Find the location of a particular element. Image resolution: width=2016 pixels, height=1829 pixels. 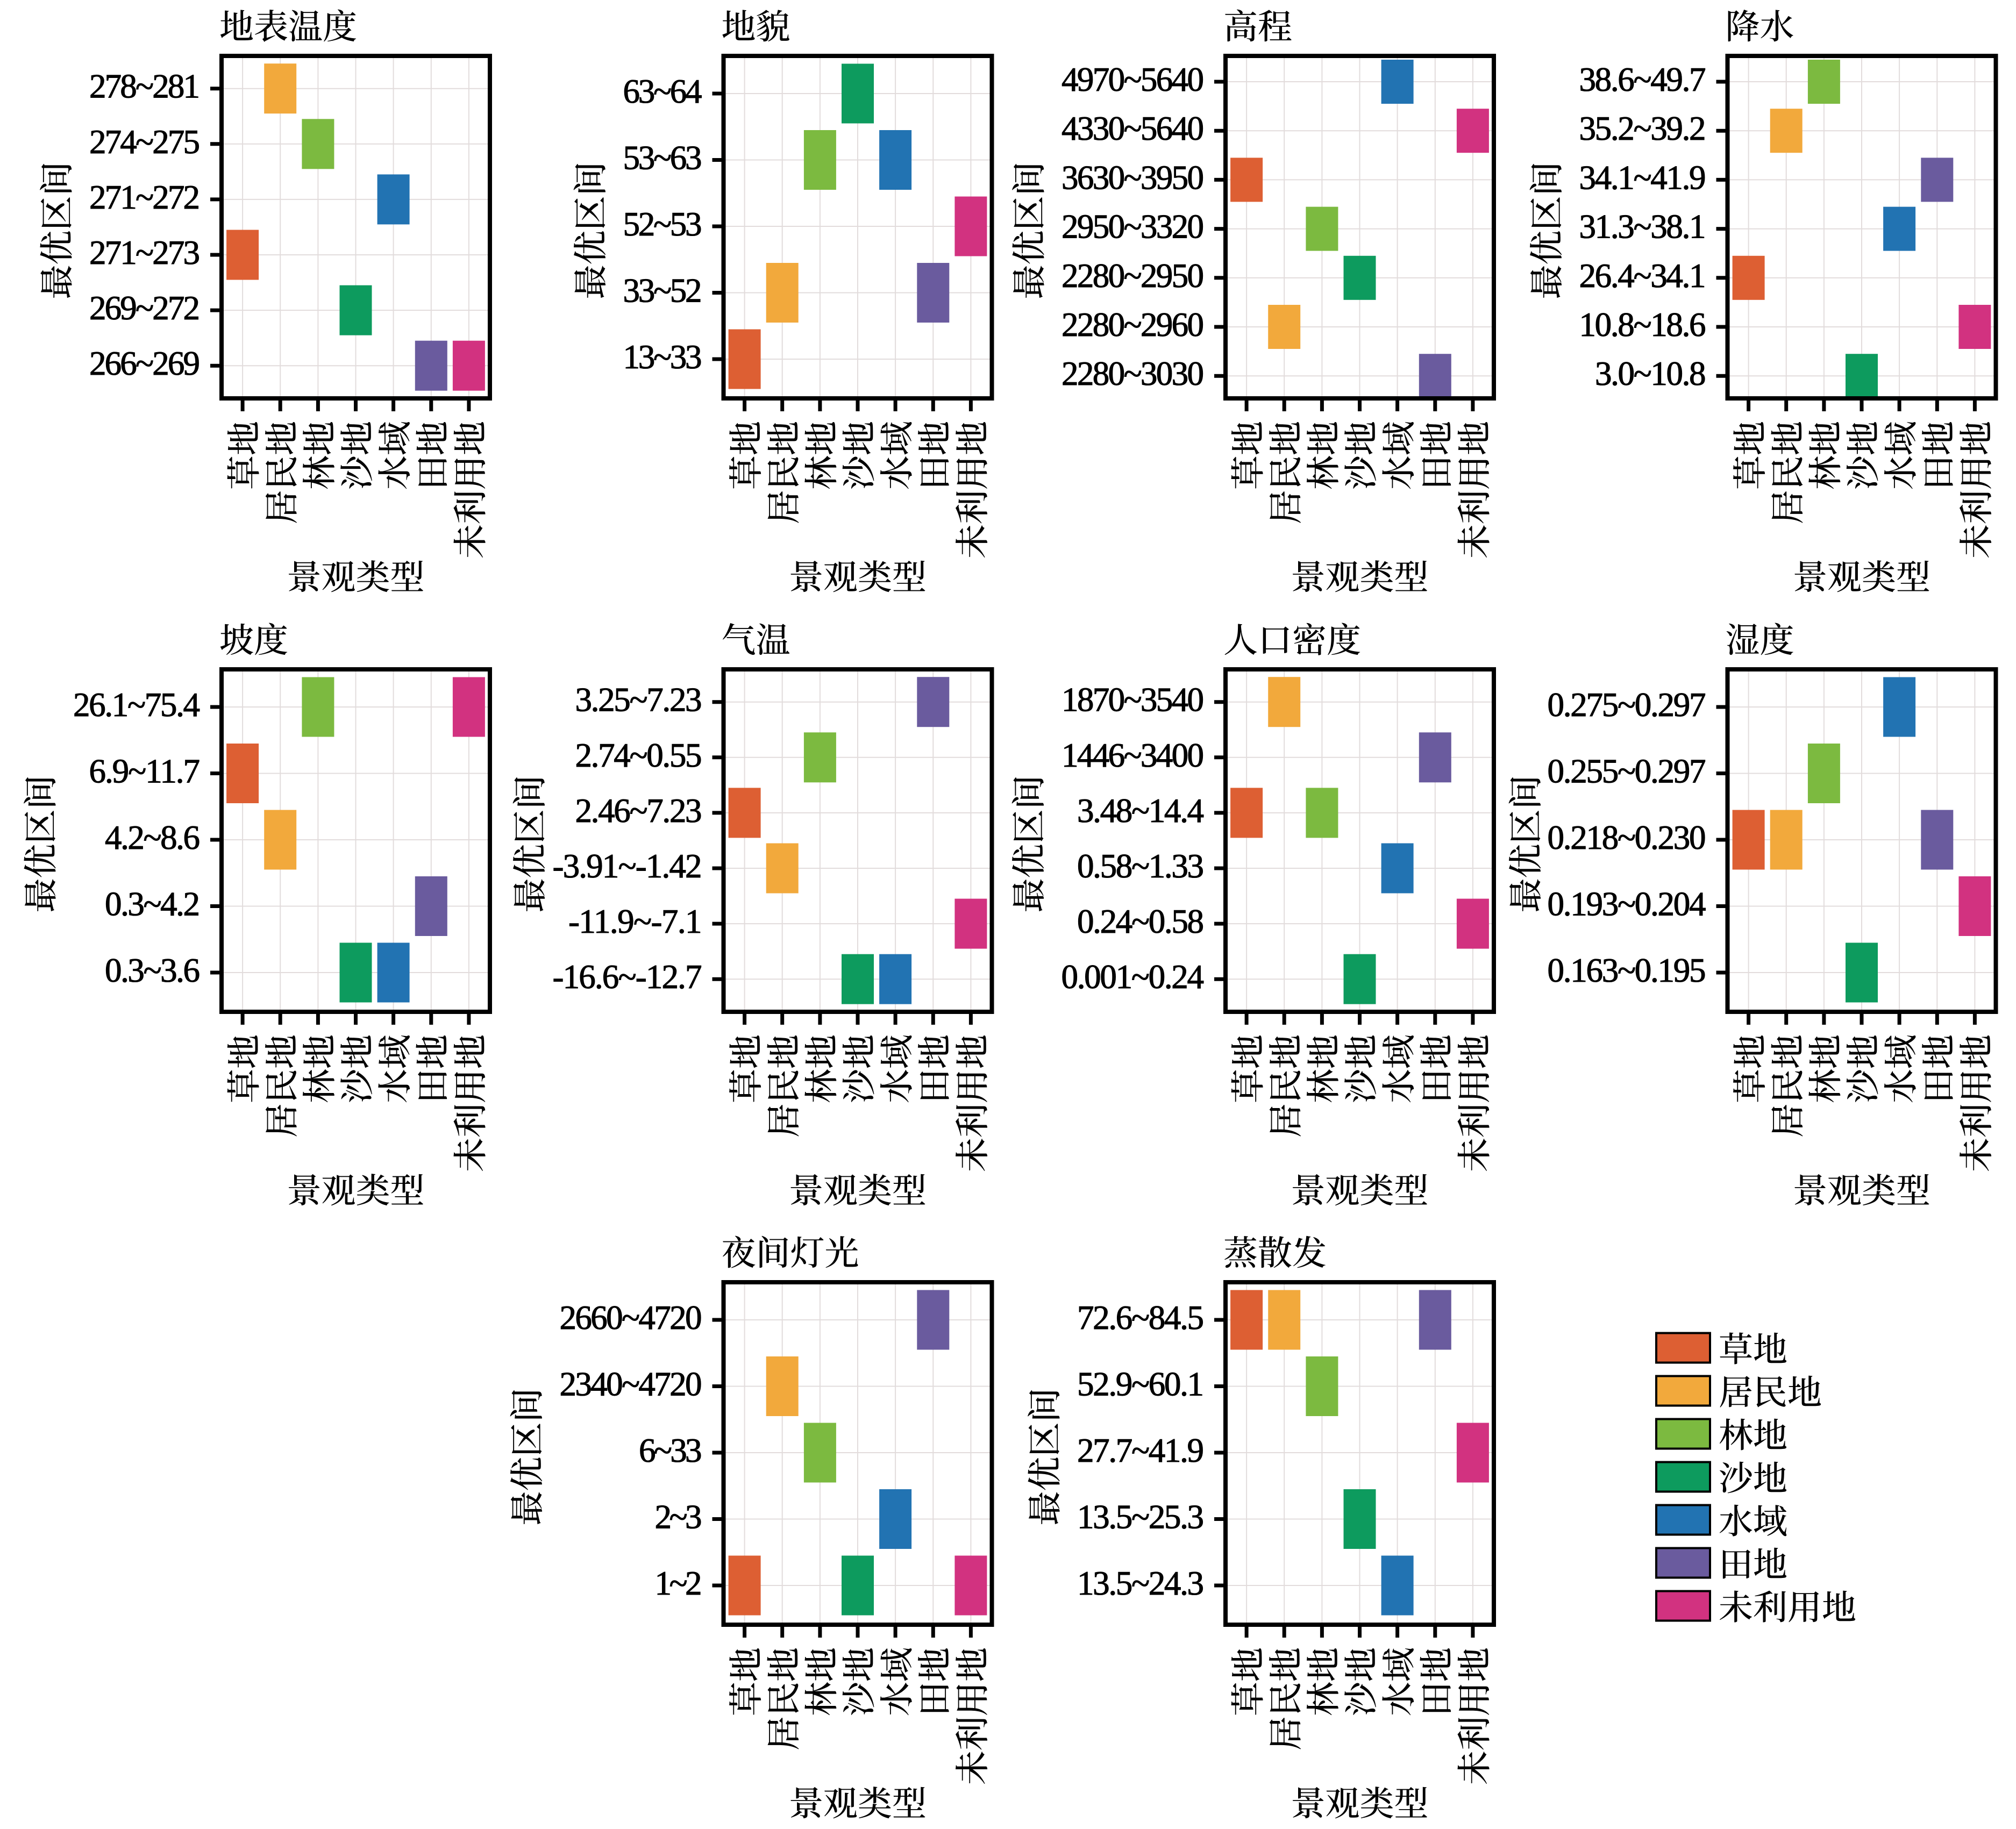

svg-text: -3.91~-1.42 is located at coordinates (627, 866).